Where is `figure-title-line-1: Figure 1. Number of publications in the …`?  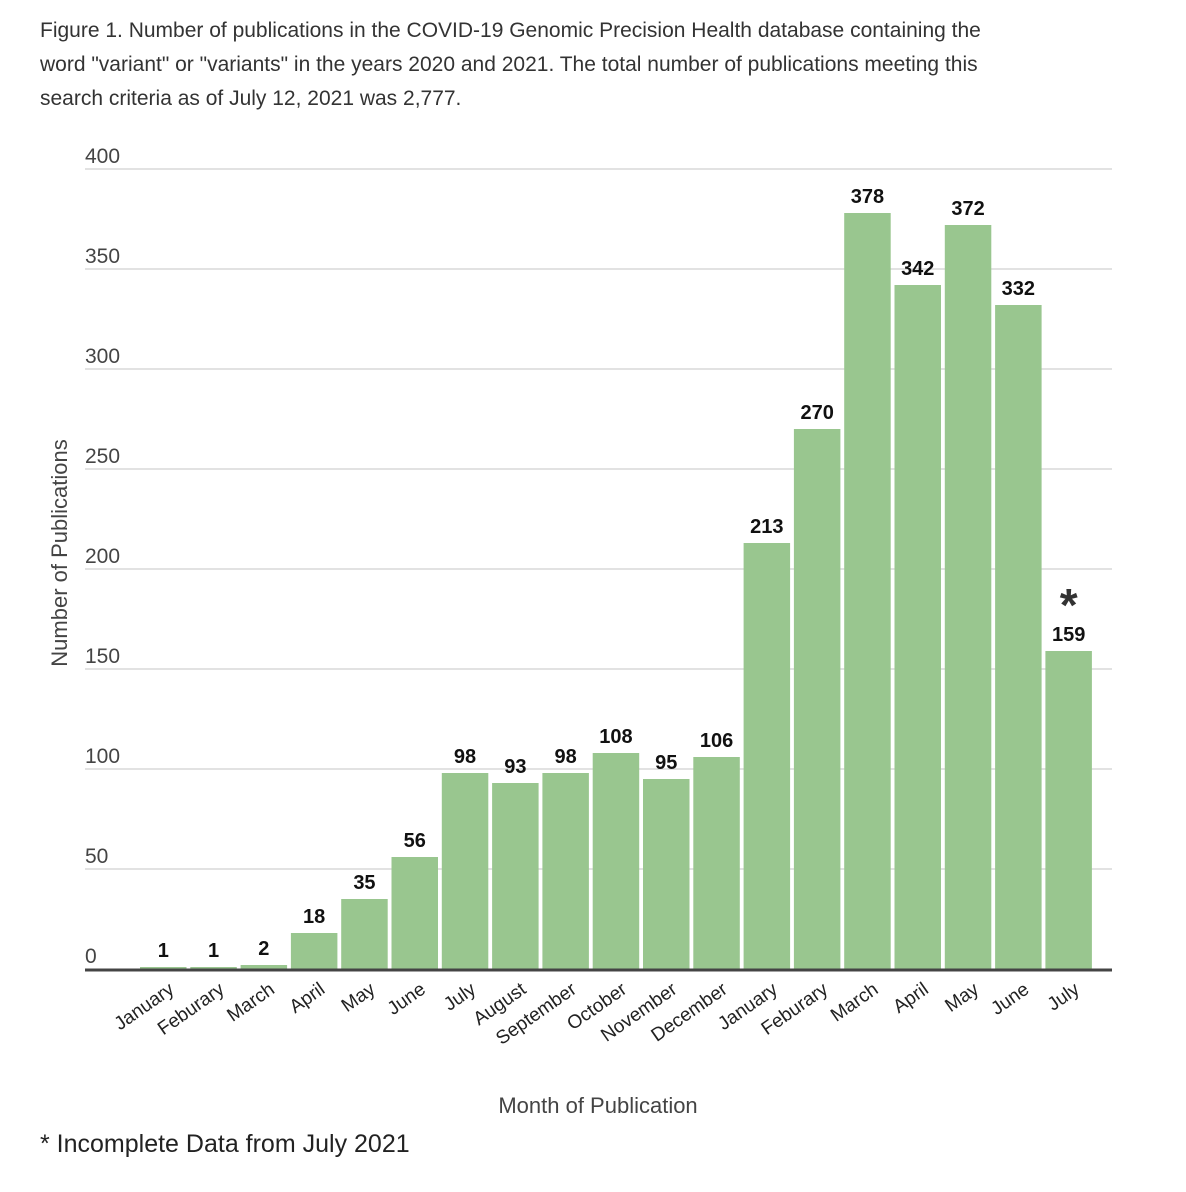 figure-title-line-1: Figure 1. Number of publications in the … is located at coordinates (510, 30).